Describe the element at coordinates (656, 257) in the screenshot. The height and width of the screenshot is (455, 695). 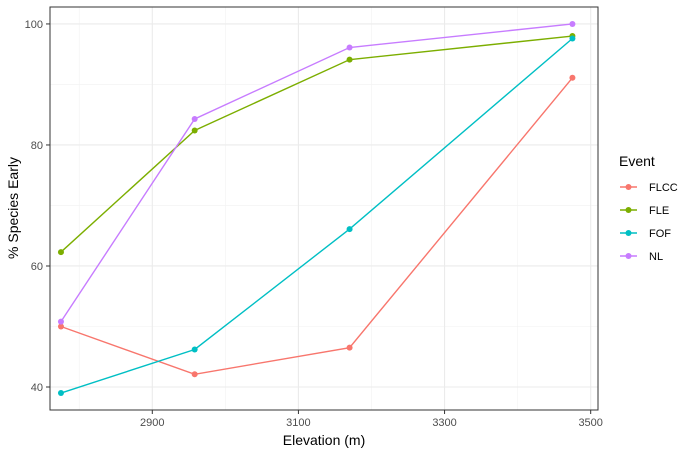
I see `legend-label-nl: NL` at that location.